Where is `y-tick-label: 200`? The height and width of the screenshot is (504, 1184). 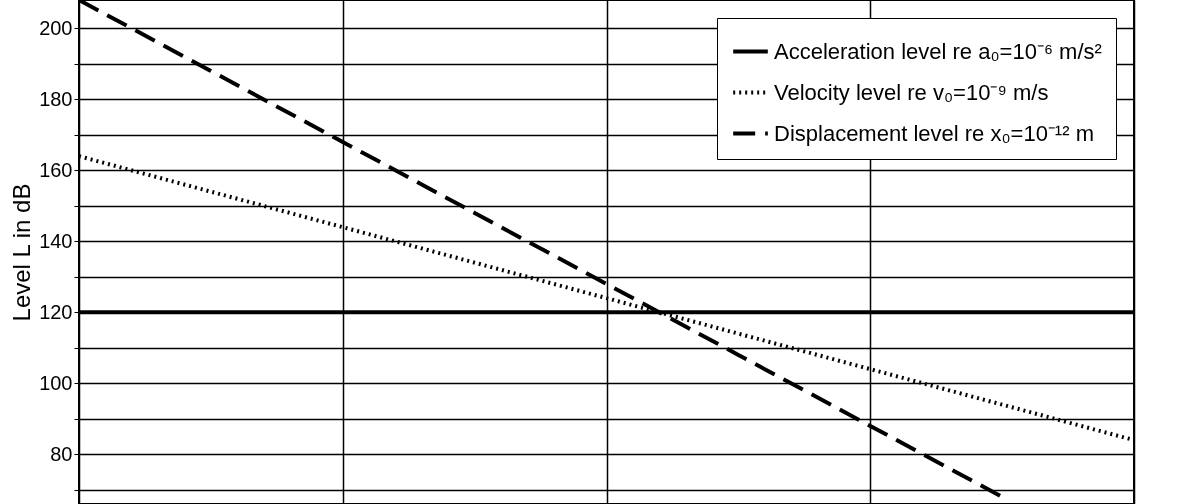 y-tick-label: 200 is located at coordinates (56, 27).